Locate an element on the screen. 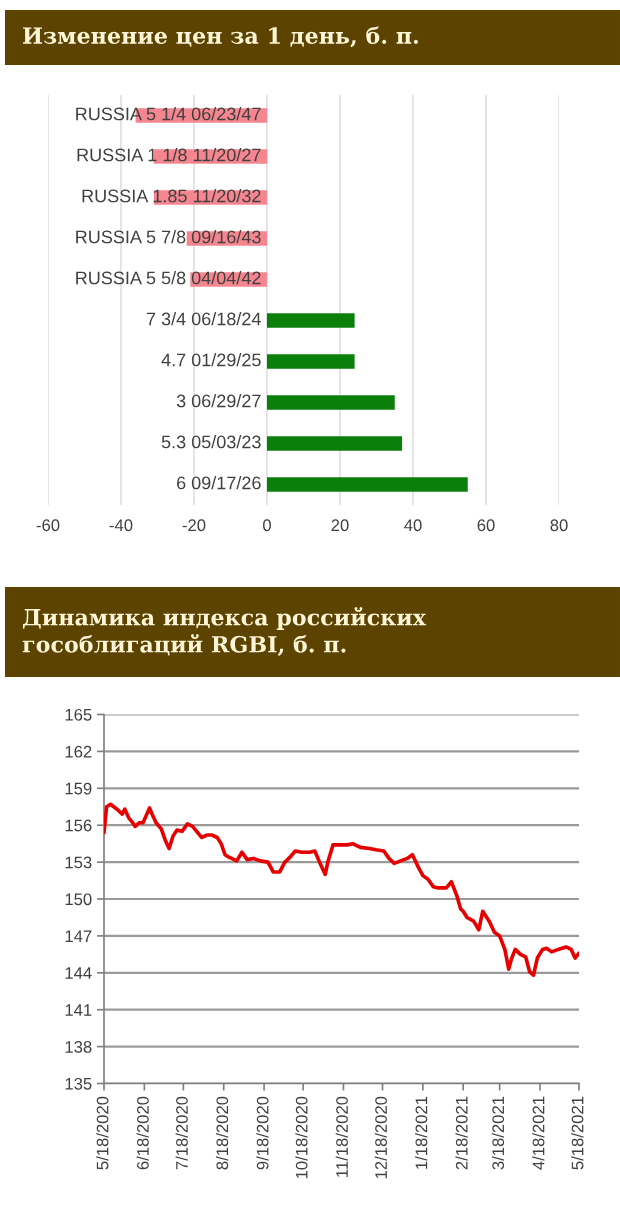  y-tick-label: 3 06/29/27 is located at coordinates (218, 401).